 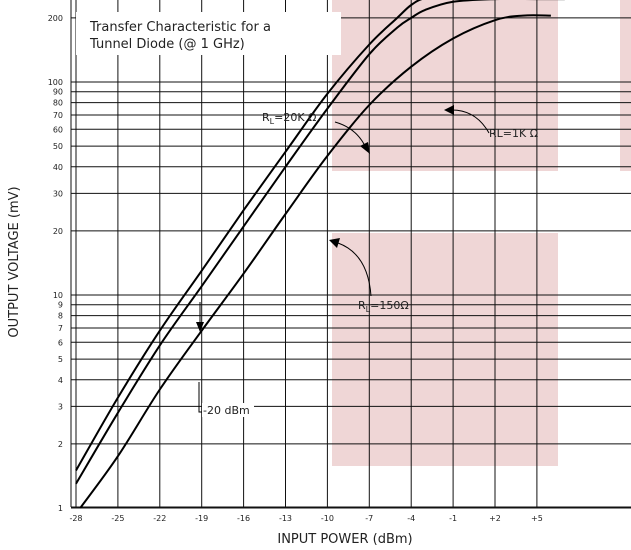 What do you see at coordinates (470, 121) in the screenshot?
I see `pointer-rl-1k` at bounding box center [470, 121].